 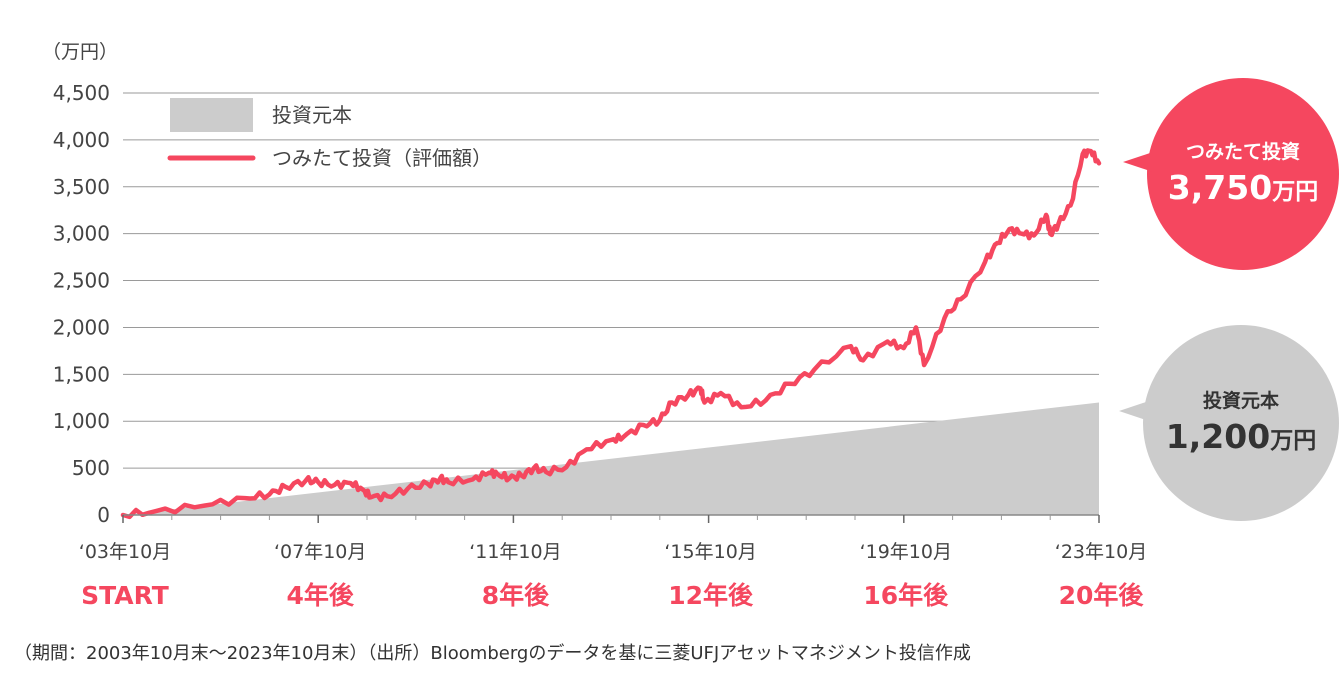 What do you see at coordinates (382, 158) in the screenshot?
I see `legend-label-valuation: つみたて投資（評価額）` at bounding box center [382, 158].